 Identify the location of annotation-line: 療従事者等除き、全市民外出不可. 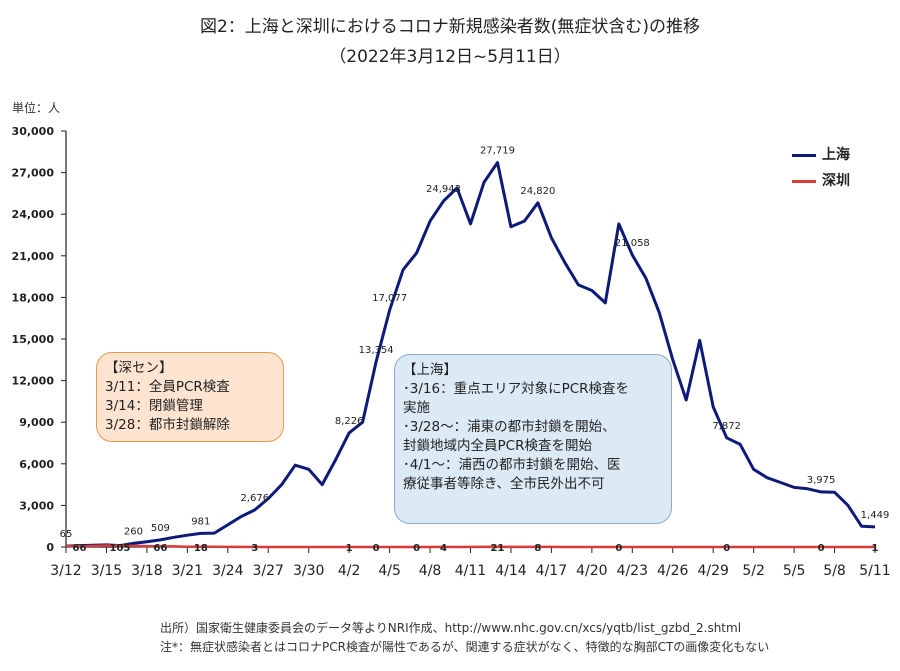
(504, 484).